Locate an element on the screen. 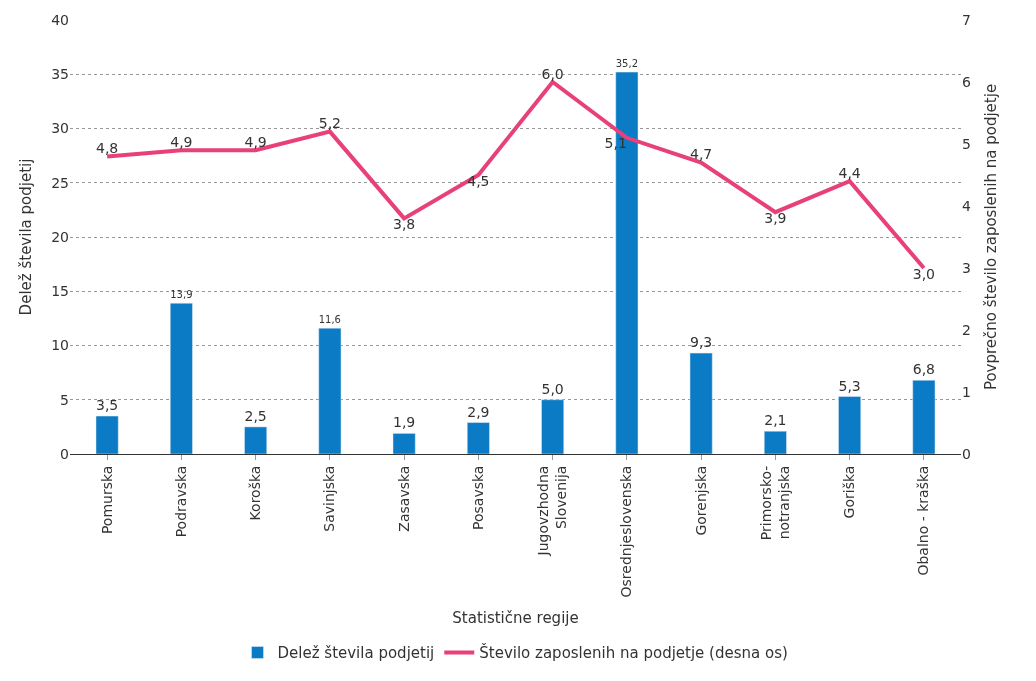 The width and height of the screenshot is (1036, 681). x-tick-label: Zasavska is located at coordinates (403, 498).